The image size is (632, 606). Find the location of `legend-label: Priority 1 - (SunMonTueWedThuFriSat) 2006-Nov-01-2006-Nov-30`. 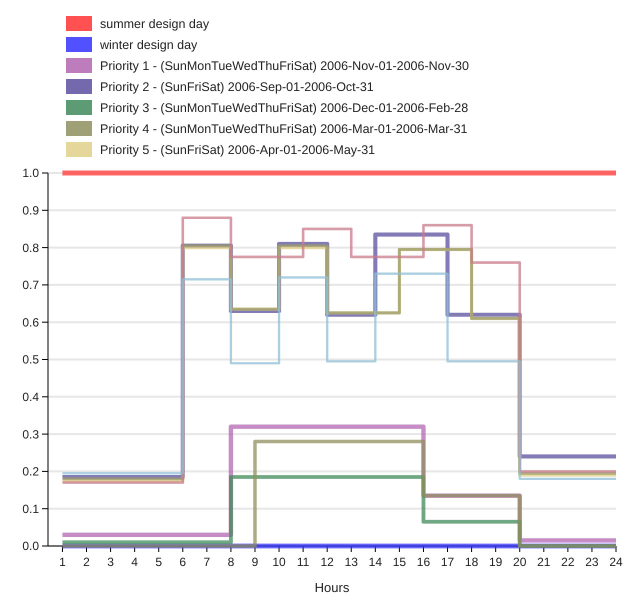

legend-label: Priority 1 - (SunMonTueWedThuFriSat) 2006-Nov-01-2006-Nov-30 is located at coordinates (284, 65).